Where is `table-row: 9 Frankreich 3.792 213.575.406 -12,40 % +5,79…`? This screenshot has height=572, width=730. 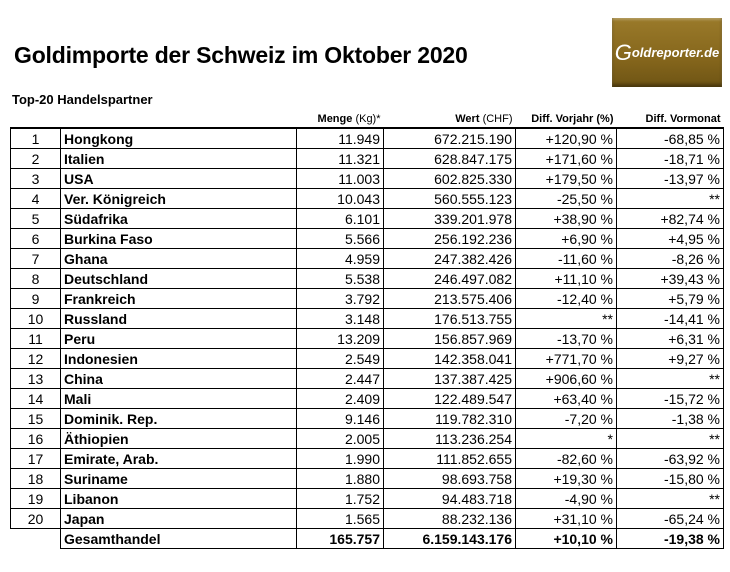 table-row: 9 Frankreich 3.792 213.575.406 -12,40 % +5,79… is located at coordinates (367, 298).